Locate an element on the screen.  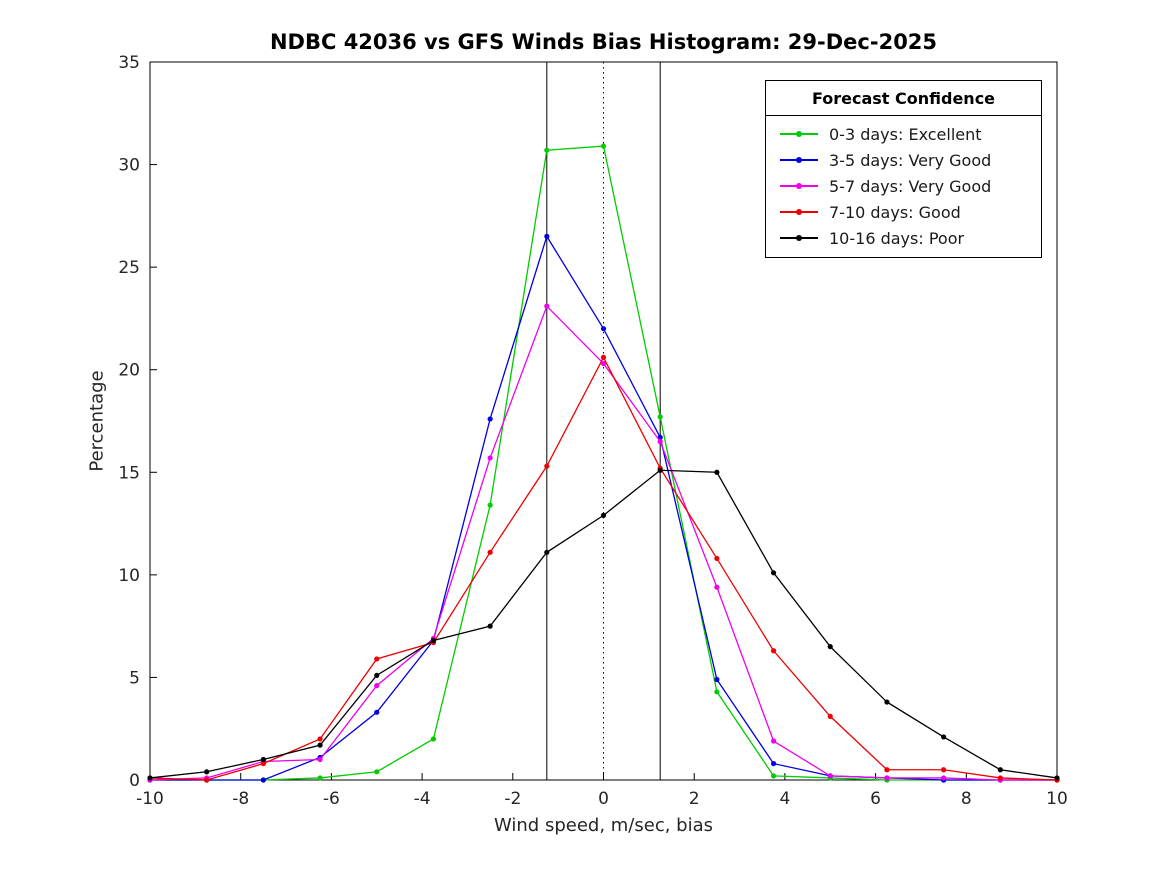
x-tick-label: -2 is located at coordinates (512, 799).